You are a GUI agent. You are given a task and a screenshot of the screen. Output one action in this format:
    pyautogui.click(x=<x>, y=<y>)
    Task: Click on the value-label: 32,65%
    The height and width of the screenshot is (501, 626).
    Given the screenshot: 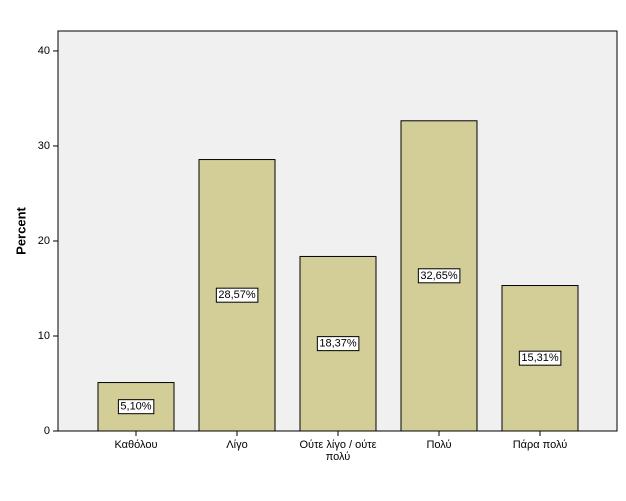 What is the action you would take?
    pyautogui.click(x=439, y=276)
    